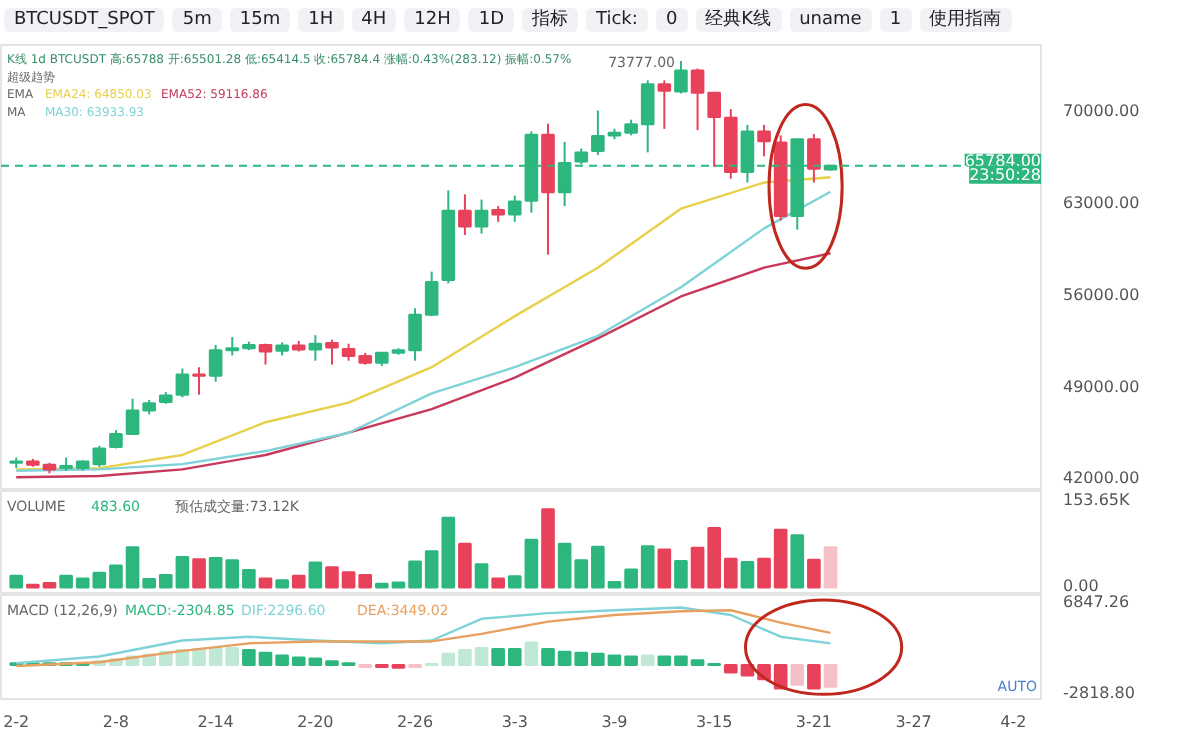  What do you see at coordinates (1096, 602) in the screenshot?
I see `y-tick-label: 6847.26` at bounding box center [1096, 602].